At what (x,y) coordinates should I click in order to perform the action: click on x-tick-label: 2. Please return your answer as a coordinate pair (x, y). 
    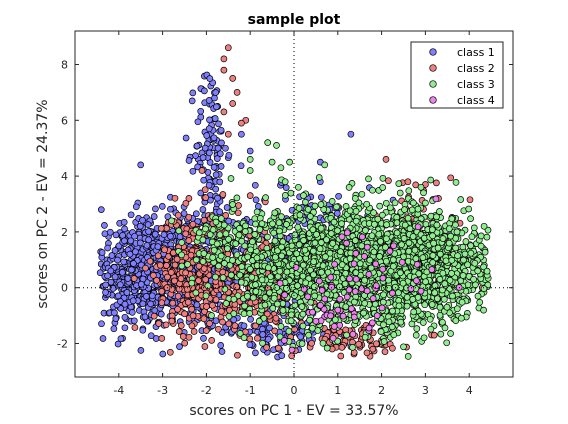
    Looking at the image, I should click on (381, 390).